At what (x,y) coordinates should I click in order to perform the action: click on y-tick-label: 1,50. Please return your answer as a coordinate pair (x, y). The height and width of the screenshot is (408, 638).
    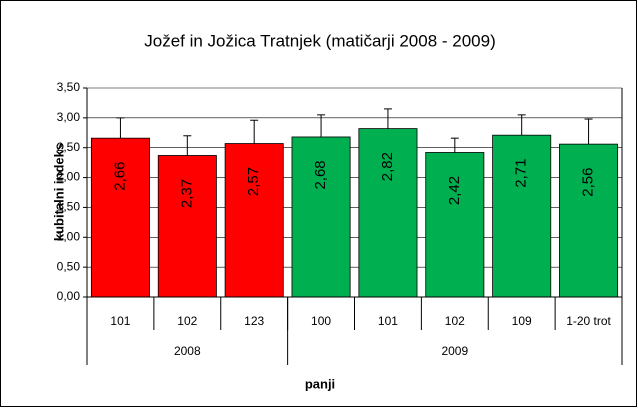
    Looking at the image, I should click on (69, 207).